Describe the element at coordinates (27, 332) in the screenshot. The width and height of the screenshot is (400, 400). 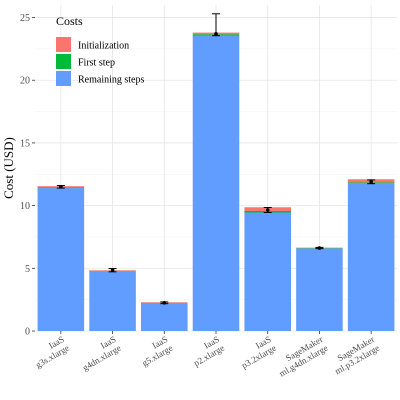
I see `y-tick-label-0: 0` at that location.